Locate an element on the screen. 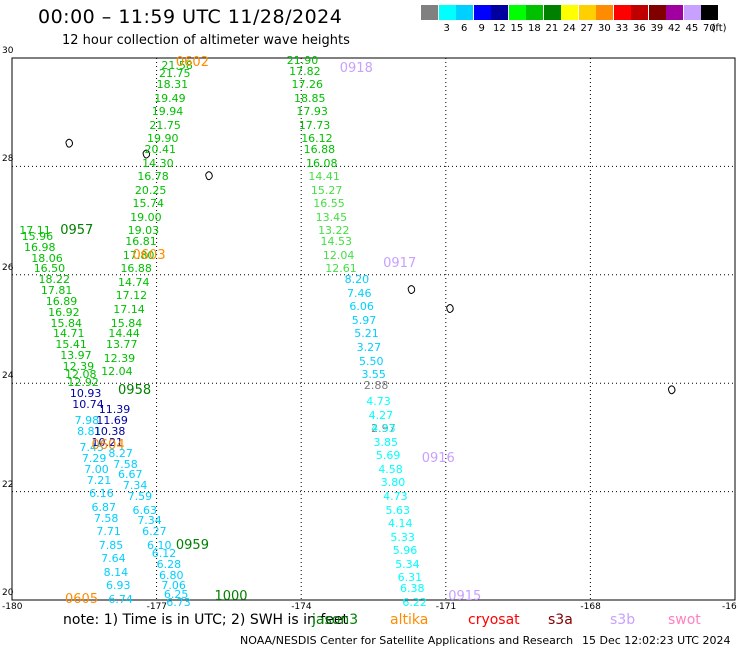 The image size is (740, 650). wave-height-reading: 6.73 is located at coordinates (178, 602).